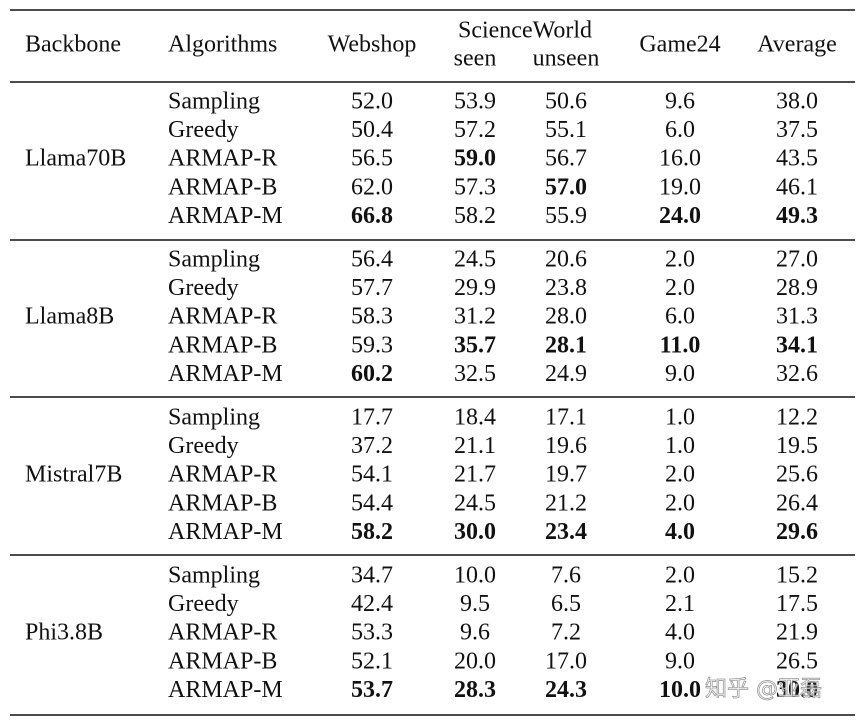 This screenshot has height=724, width=865. What do you see at coordinates (73, 475) in the screenshot?
I see `backbone-cell: Mistral7B` at bounding box center [73, 475].